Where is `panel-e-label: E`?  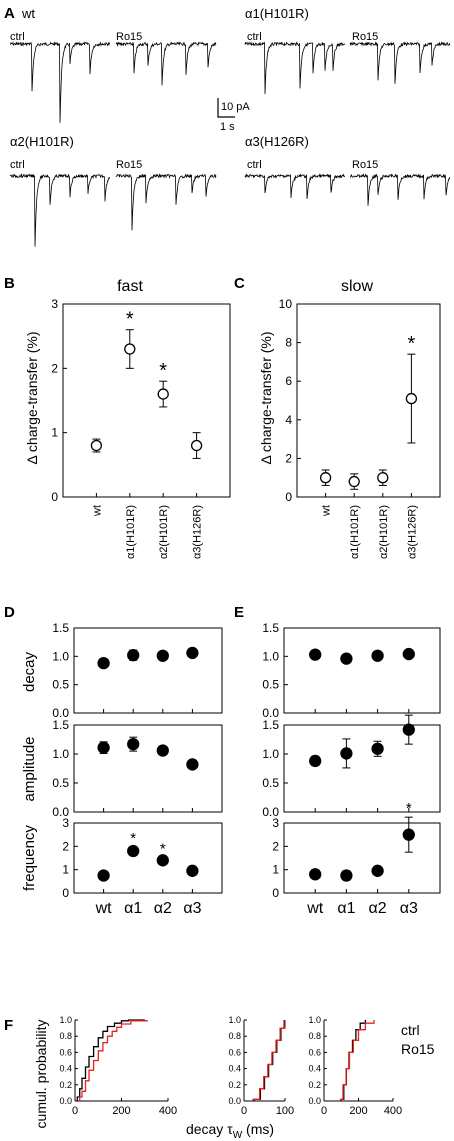 panel-e-label: E is located at coordinates (239, 612).